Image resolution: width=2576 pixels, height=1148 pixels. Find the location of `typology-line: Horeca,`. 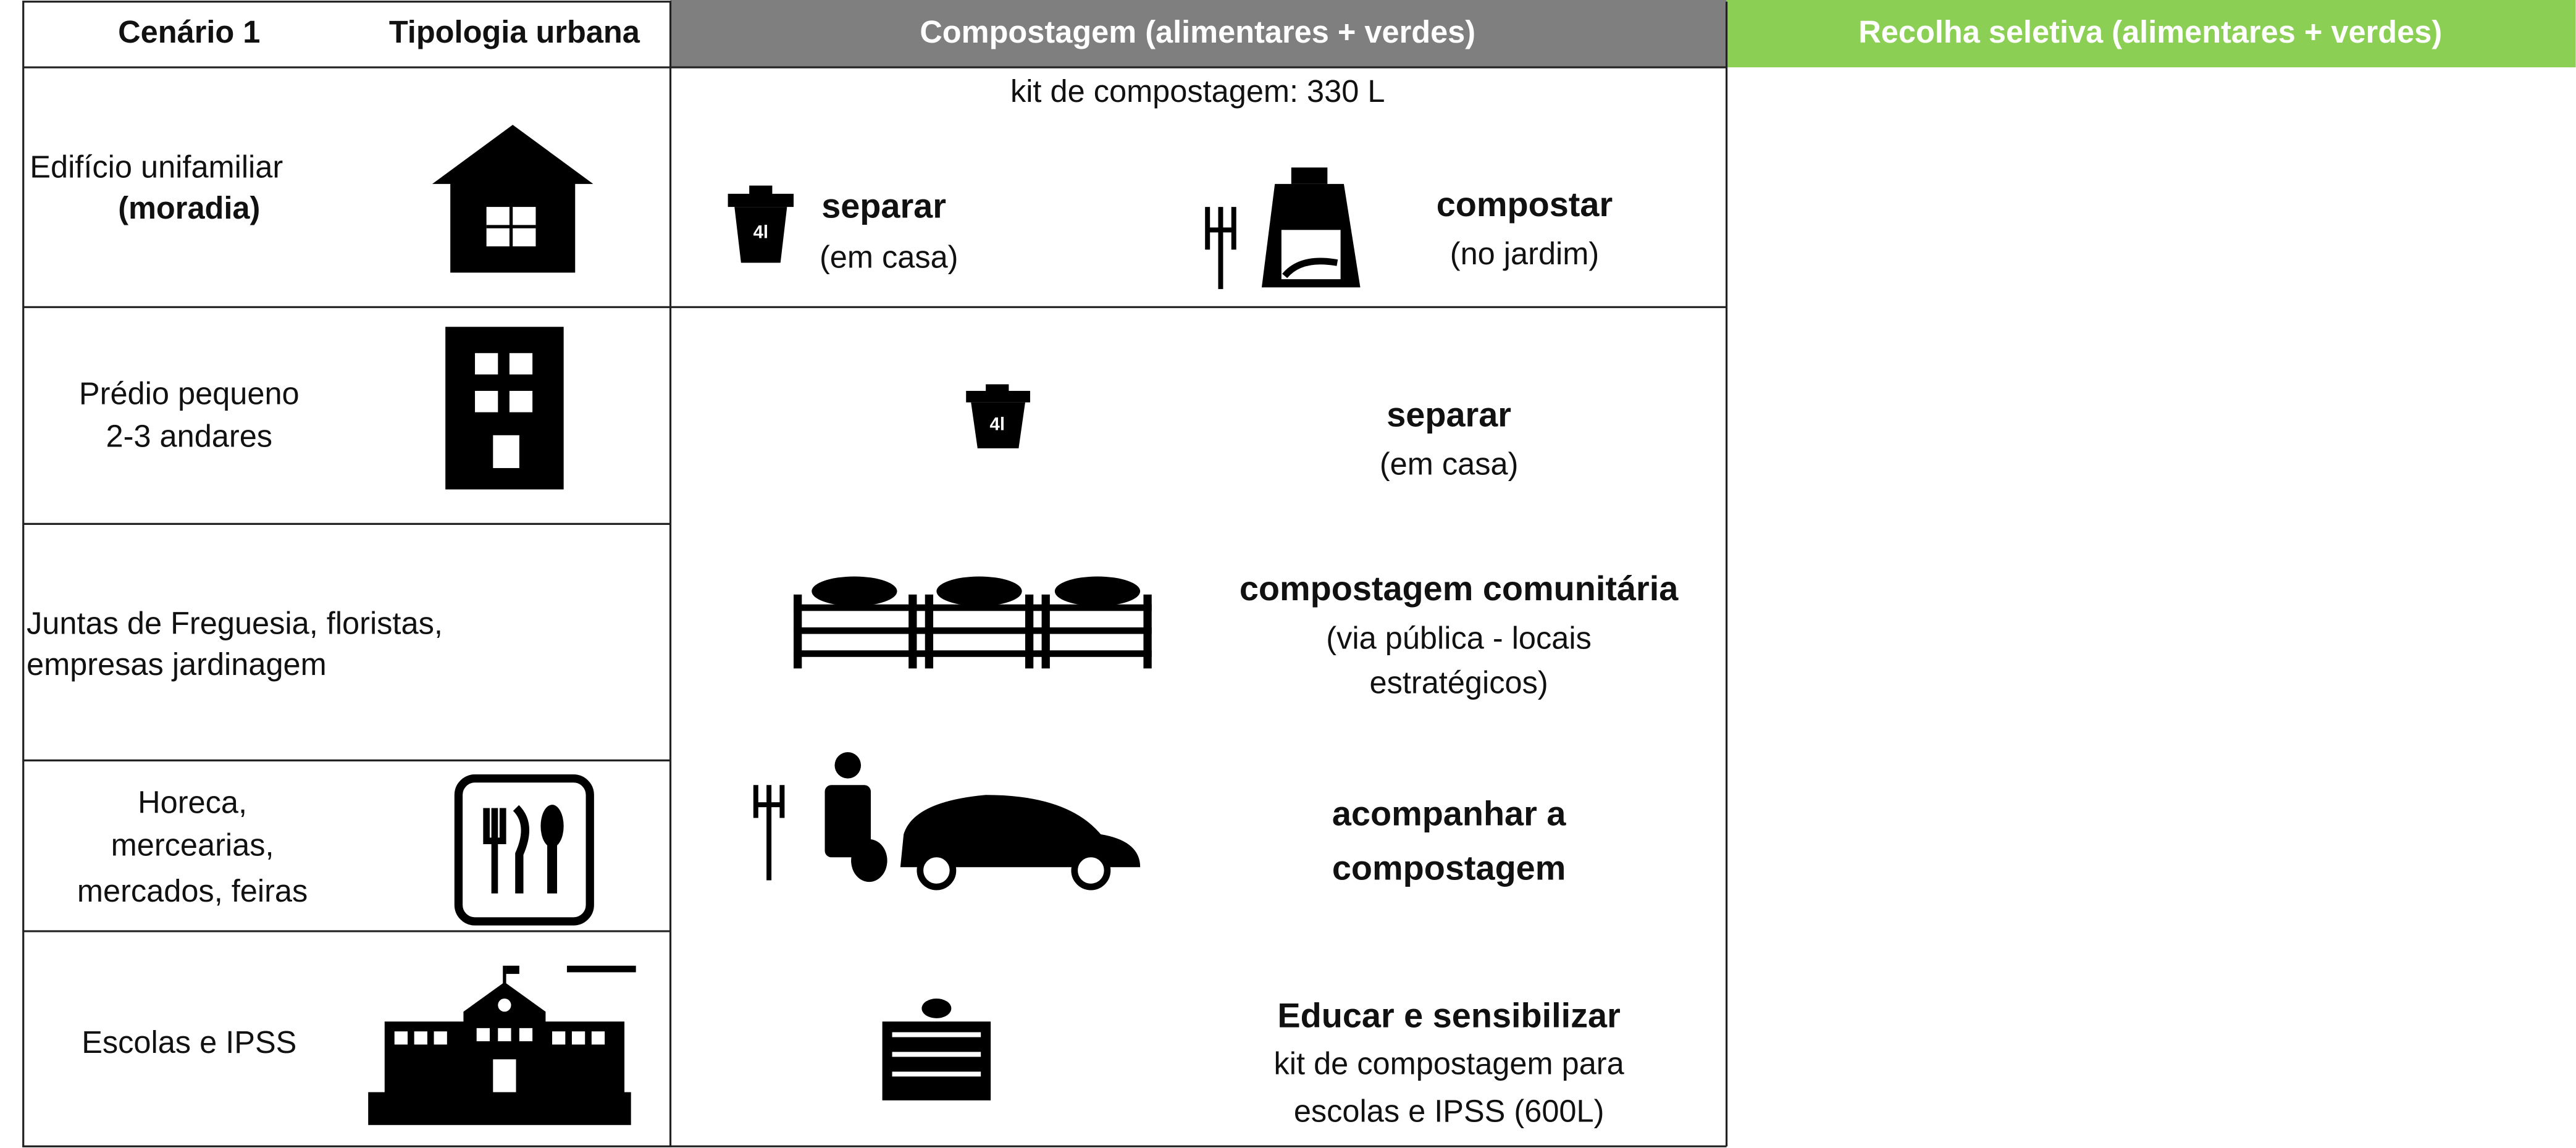

typology-line: Horeca, is located at coordinates (192, 803).